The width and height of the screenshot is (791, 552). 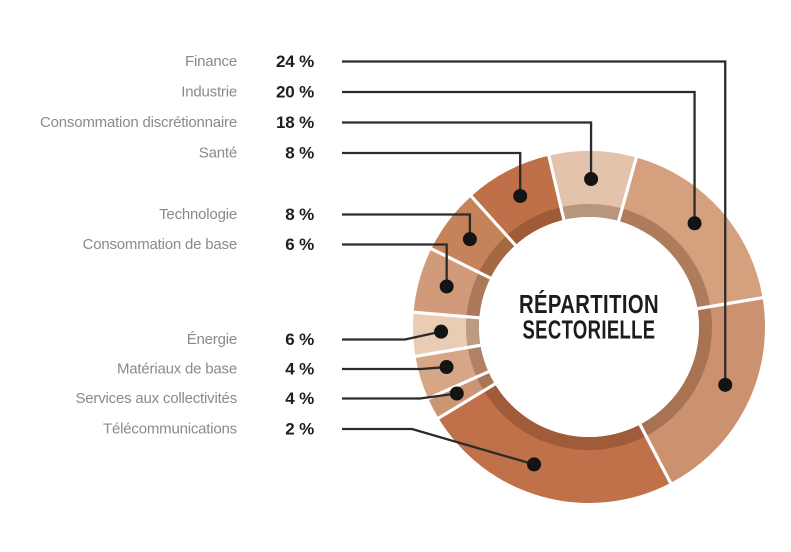 What do you see at coordinates (251, 339) in the screenshot?
I see `legend-row-energie: Énergie 6 %` at bounding box center [251, 339].